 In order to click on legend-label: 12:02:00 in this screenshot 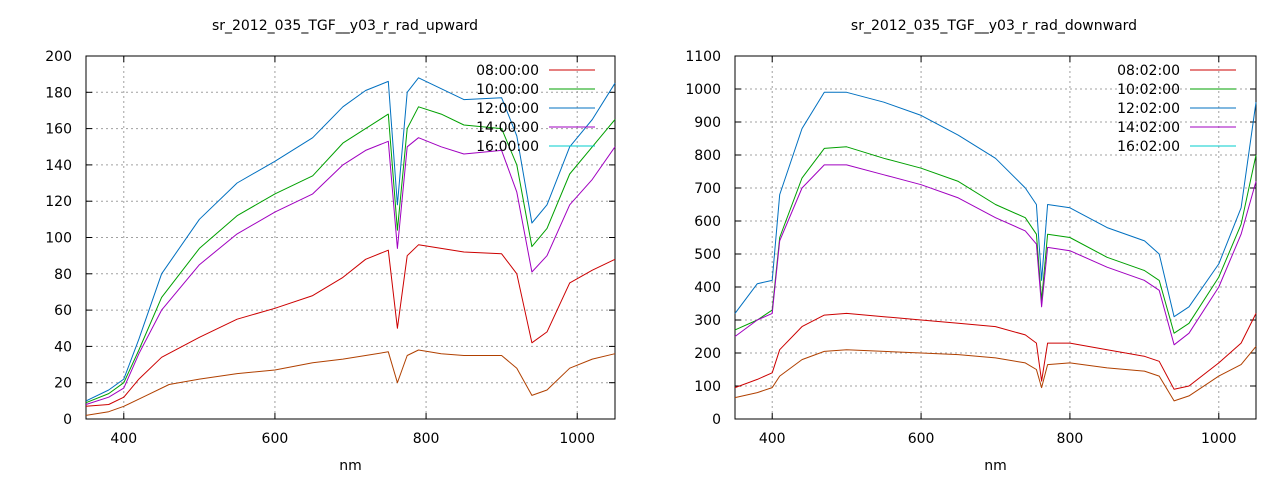, I will do `click(1148, 109)`.